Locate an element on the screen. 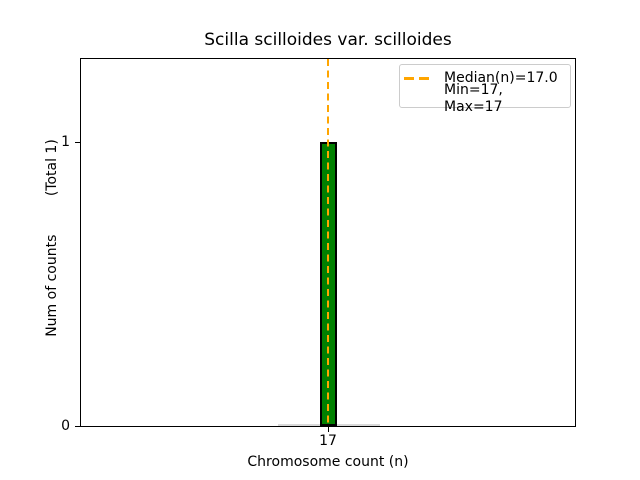 The width and height of the screenshot is (640, 480). y-axis-label: Num of counts (Total 1) is located at coordinates (52, 238).